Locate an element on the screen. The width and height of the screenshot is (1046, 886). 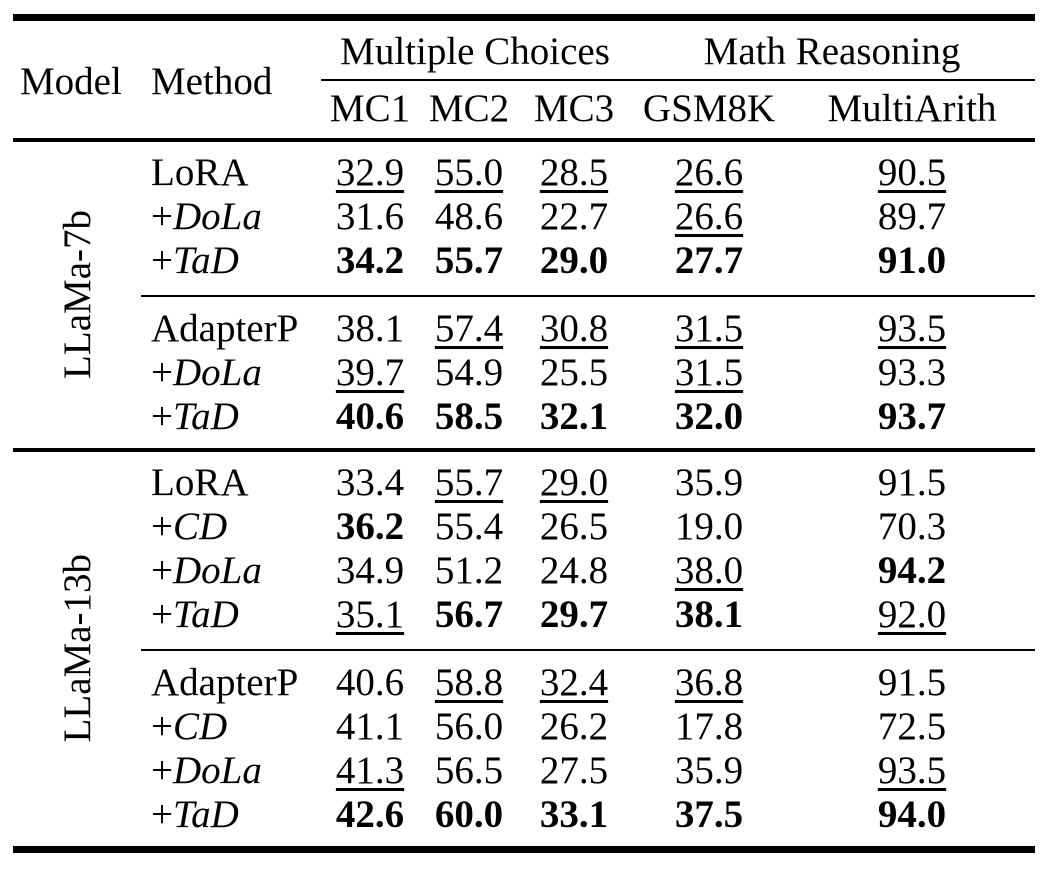
table-row: +CD 41.1 56.0 26.2 17.8 72.5 is located at coordinates (524, 727).